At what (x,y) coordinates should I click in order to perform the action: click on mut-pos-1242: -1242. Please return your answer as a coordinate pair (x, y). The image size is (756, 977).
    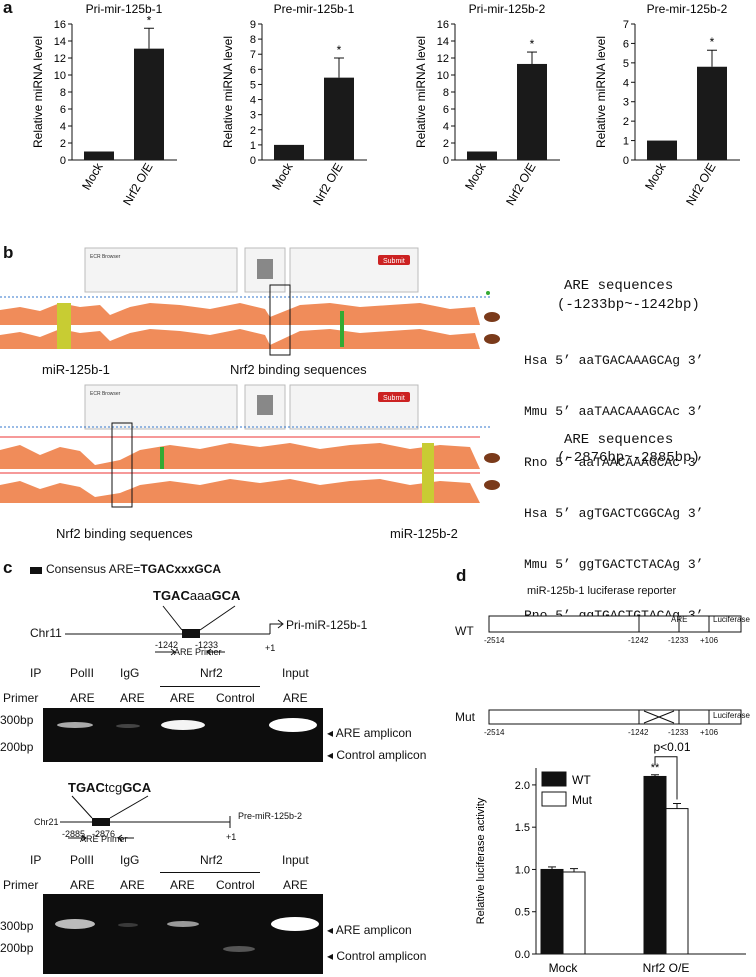
    Looking at the image, I should click on (638, 732).